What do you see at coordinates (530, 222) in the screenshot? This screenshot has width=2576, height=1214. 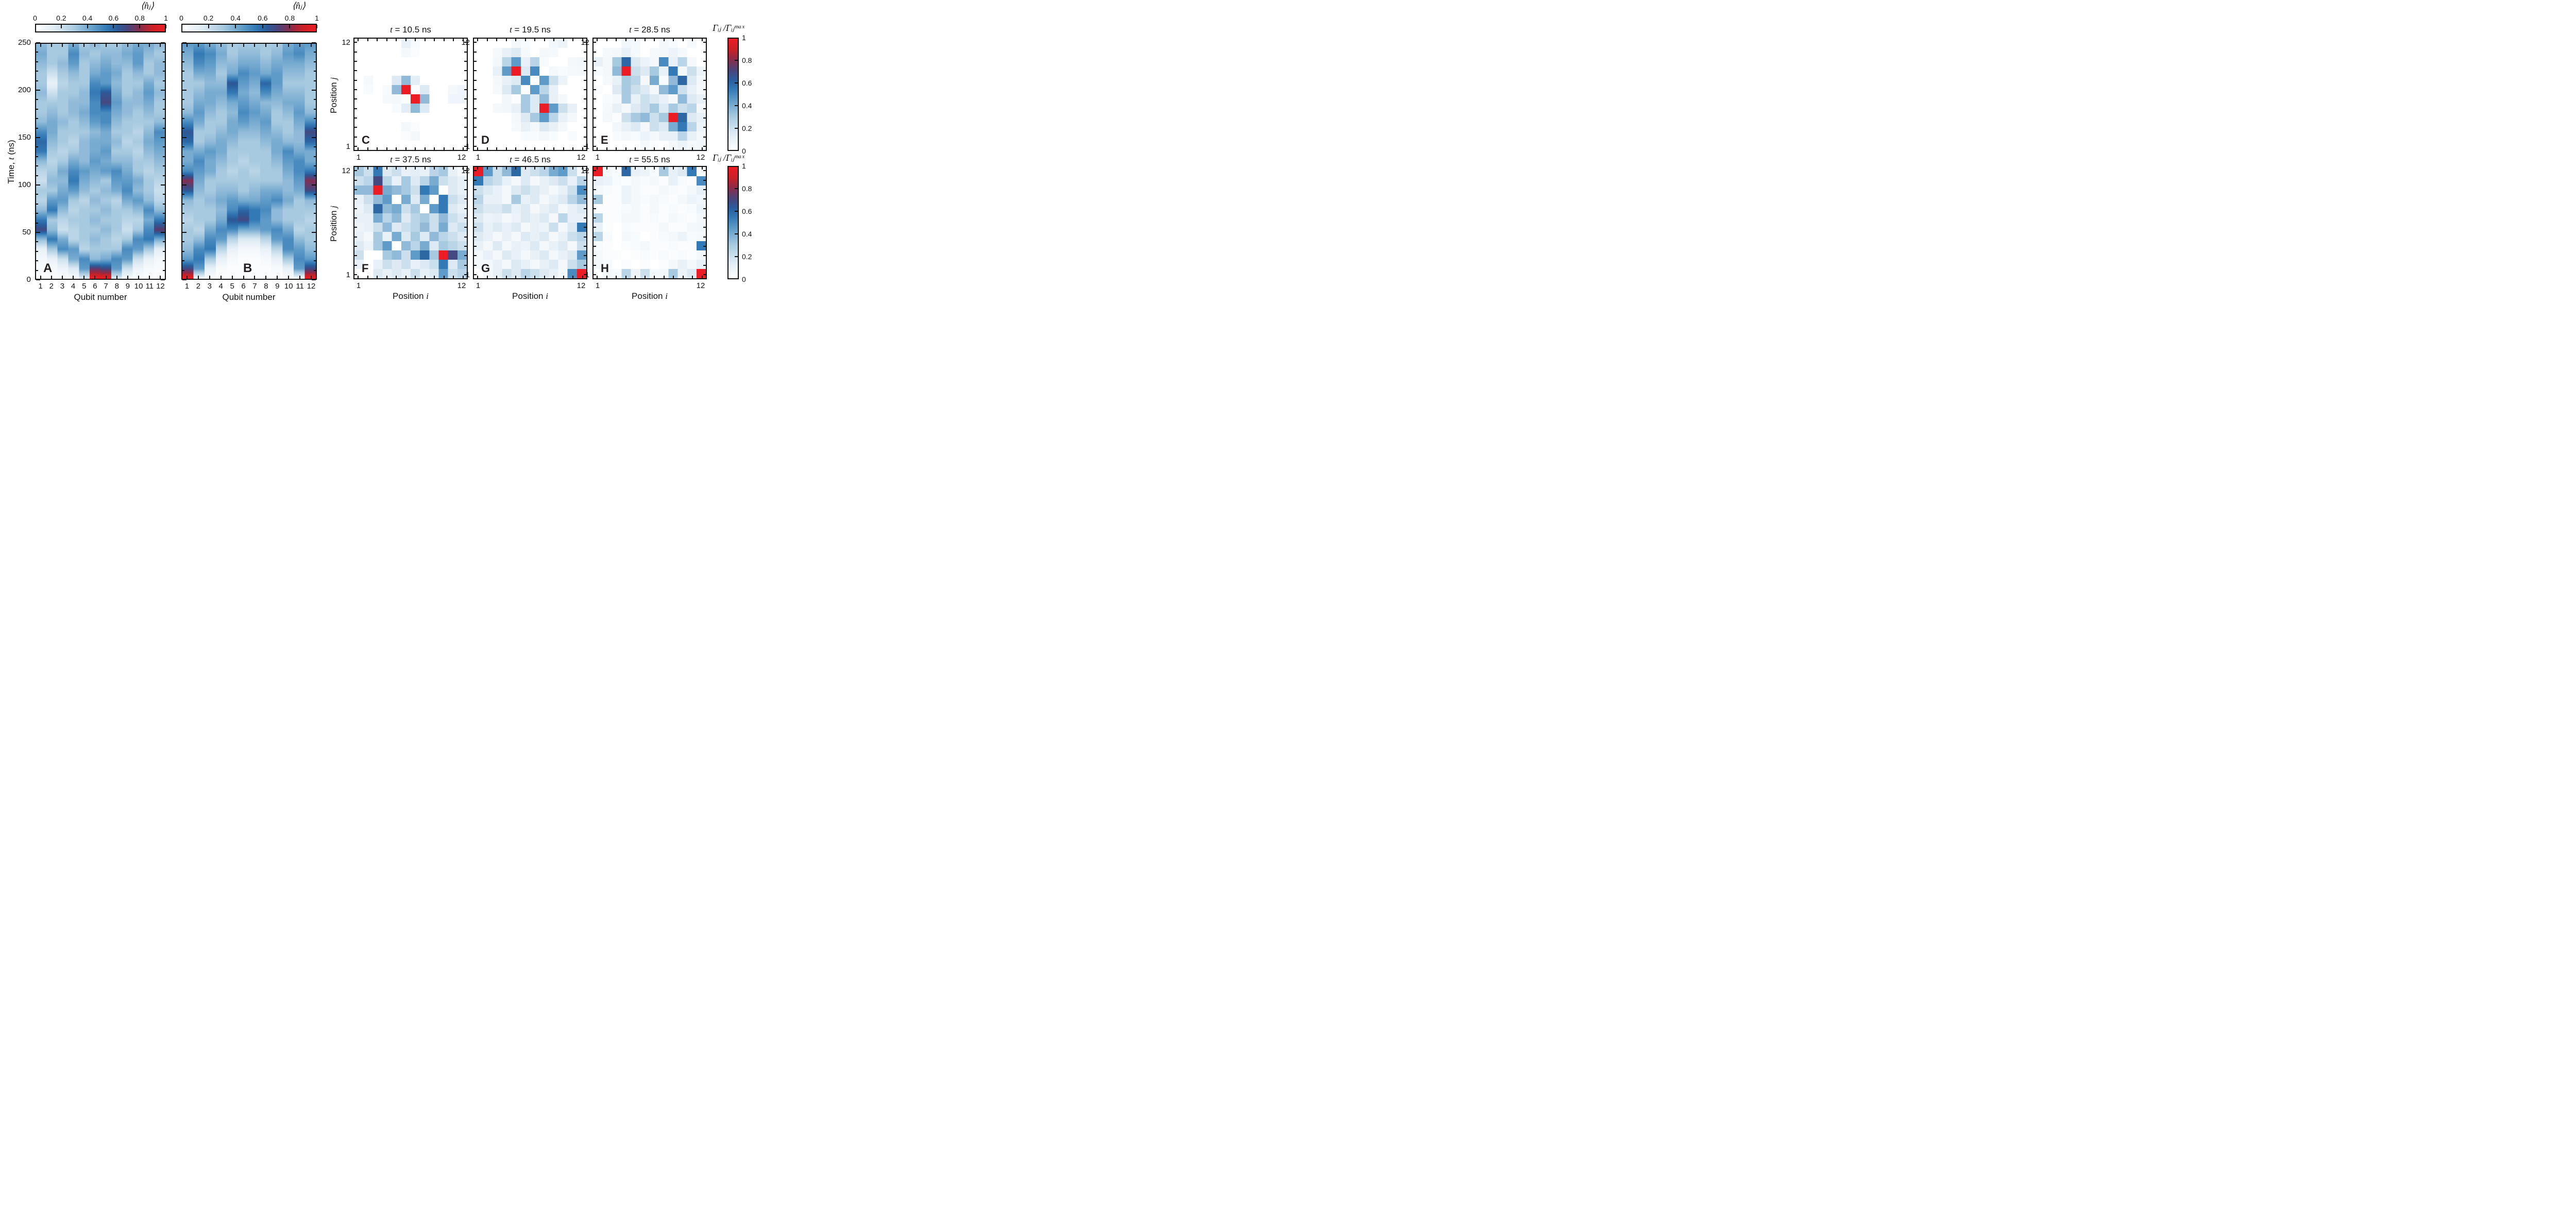 I see `corr-matrix-panel-G: G` at bounding box center [530, 222].